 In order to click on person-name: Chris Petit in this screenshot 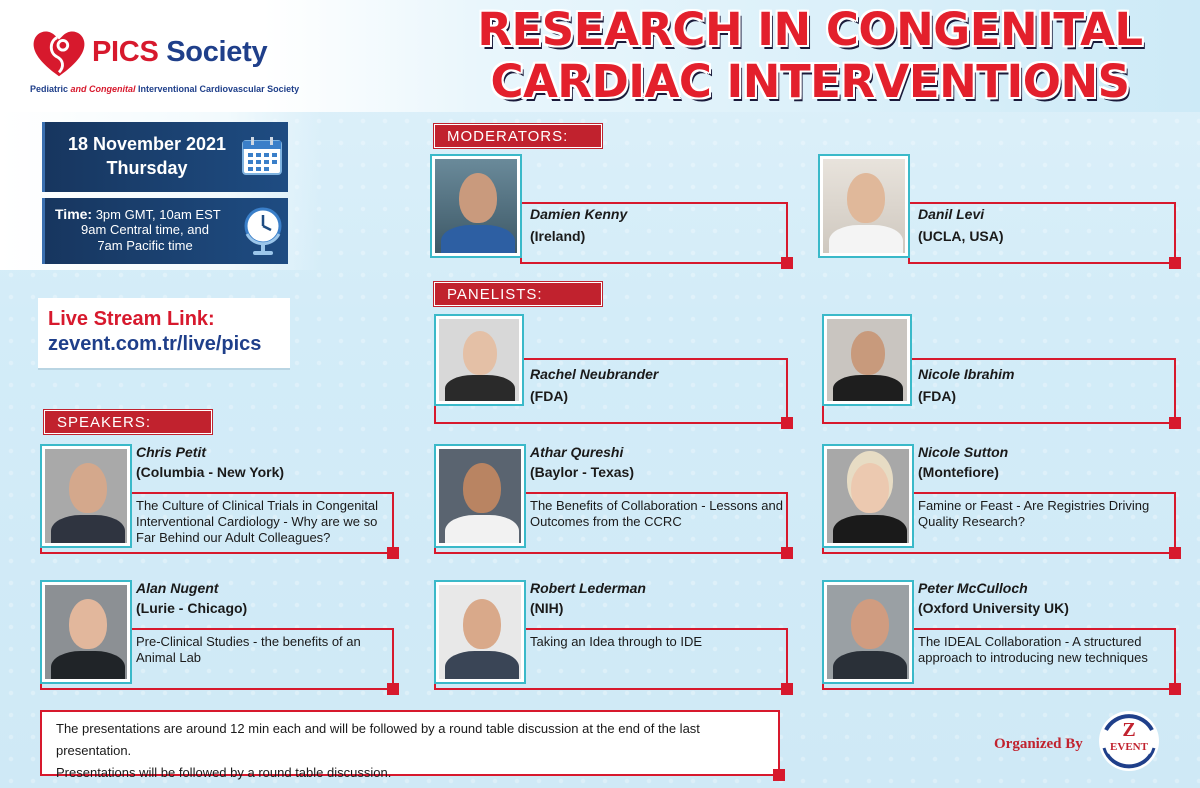, I will do `click(171, 452)`.